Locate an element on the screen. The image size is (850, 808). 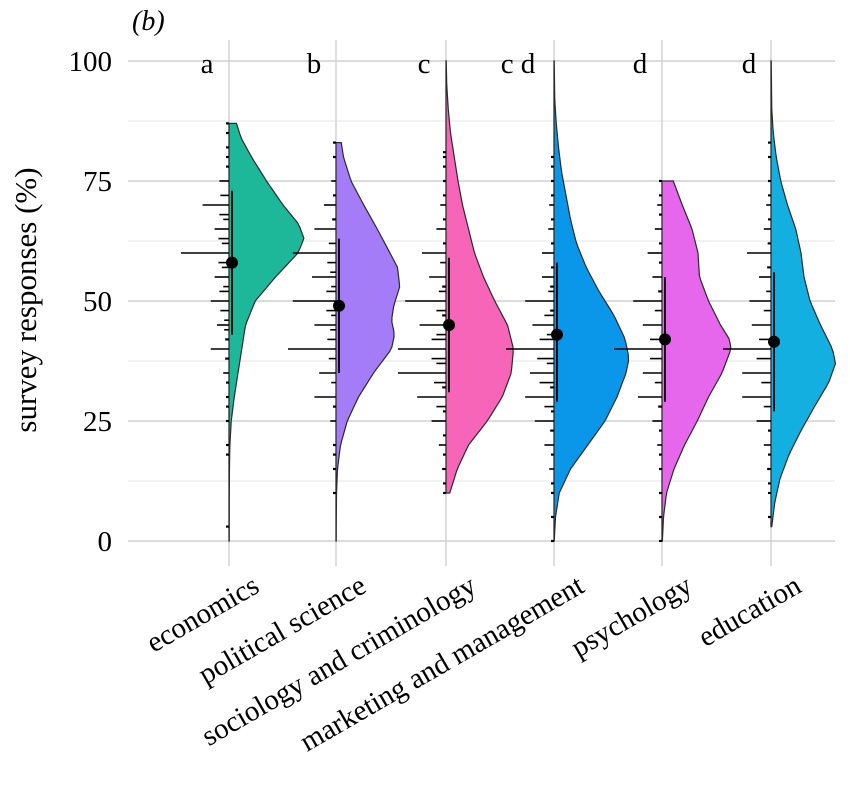
y-tick-label: 0 is located at coordinates (105, 542).